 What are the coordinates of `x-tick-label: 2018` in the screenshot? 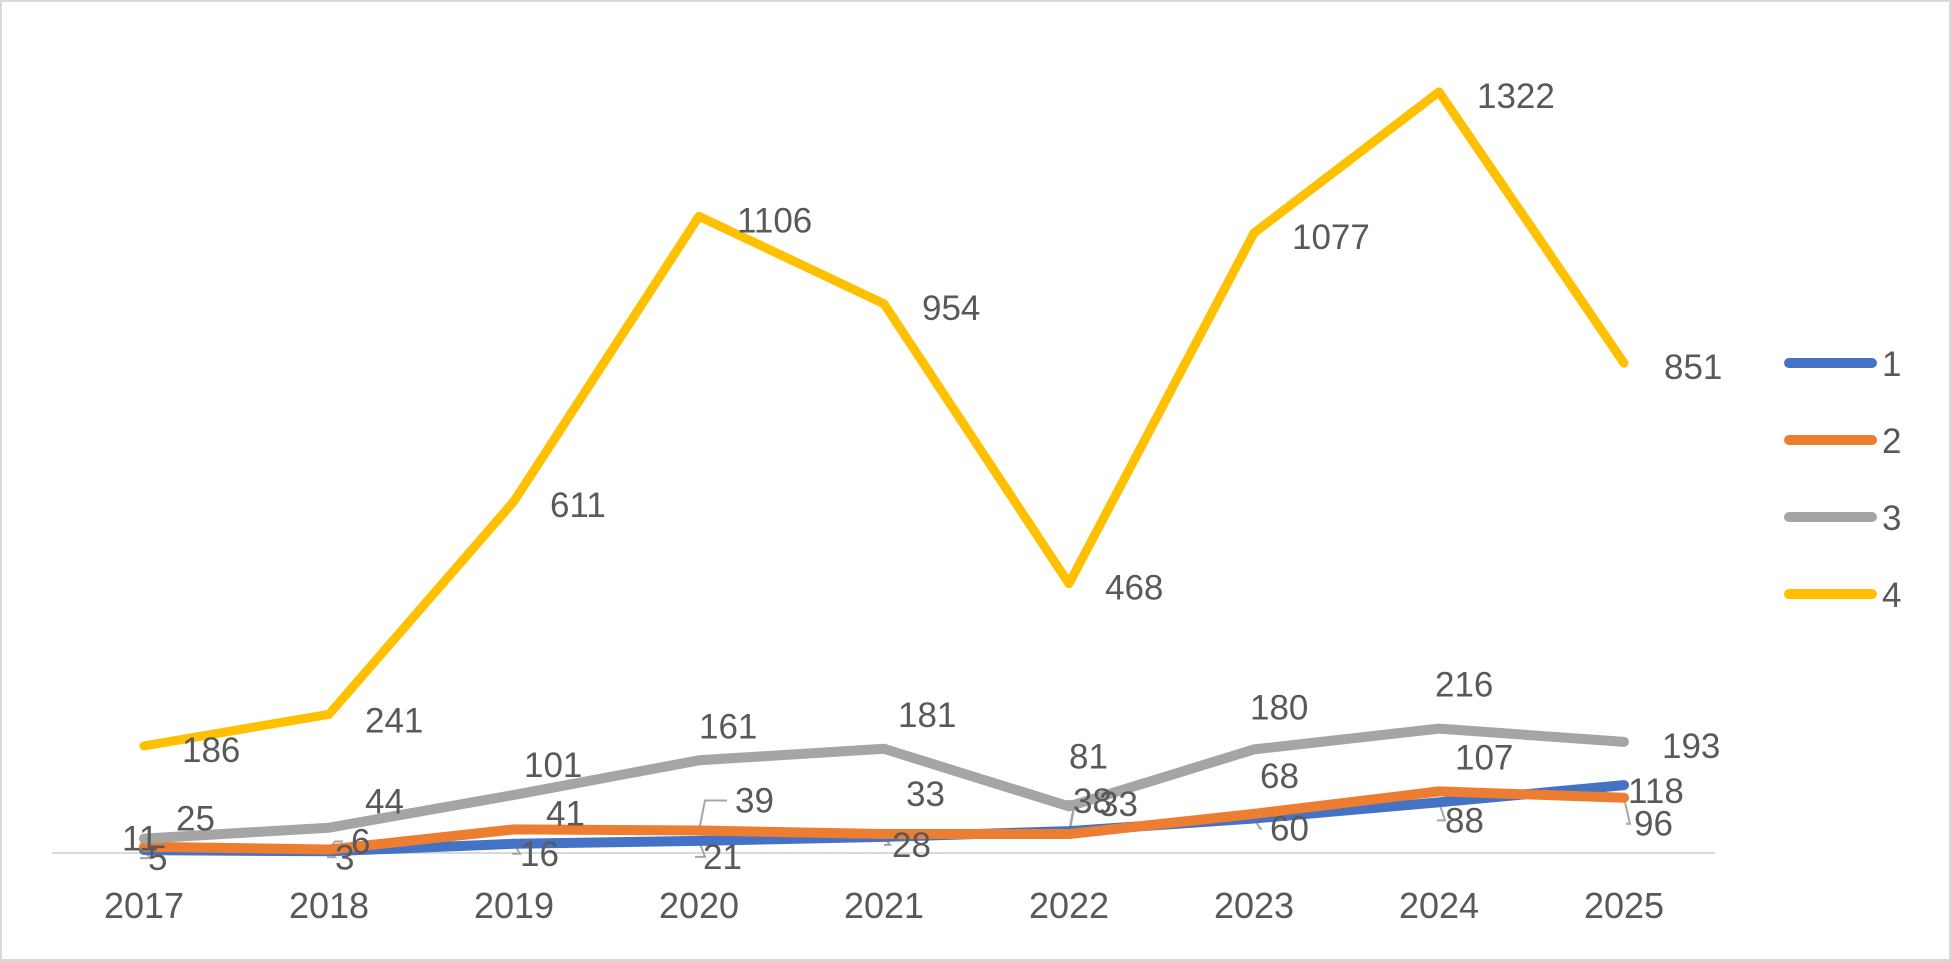 It's located at (329, 905).